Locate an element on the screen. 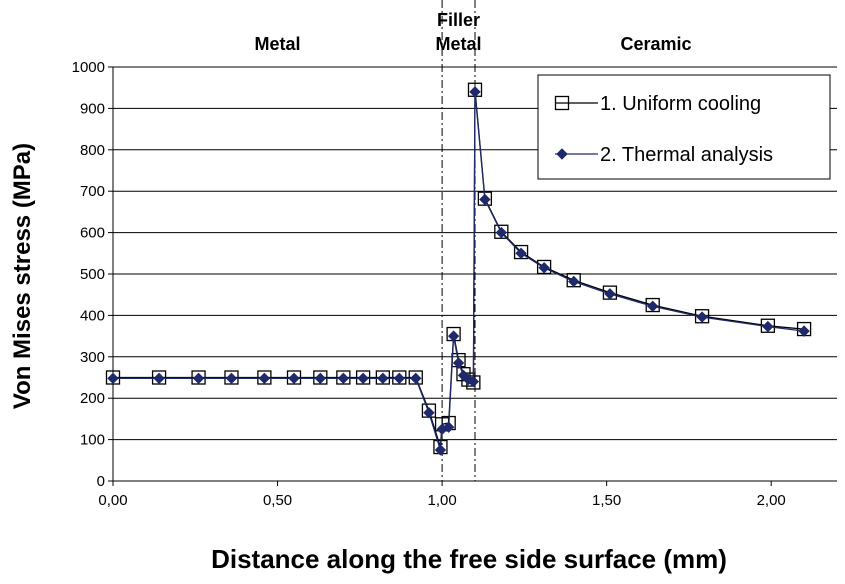  y-tick-label: 500 is located at coordinates (92, 274).